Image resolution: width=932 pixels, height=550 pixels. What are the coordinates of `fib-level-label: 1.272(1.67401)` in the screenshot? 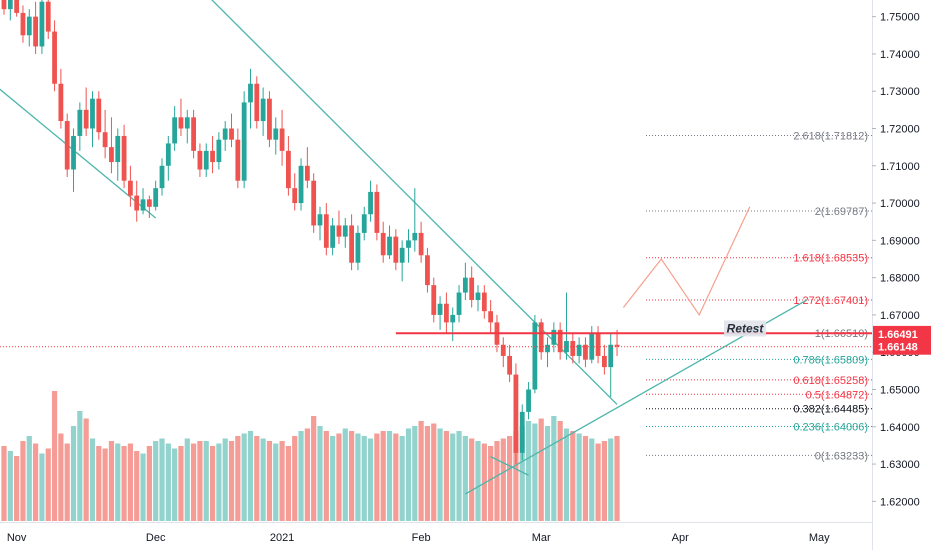 It's located at (830, 301).